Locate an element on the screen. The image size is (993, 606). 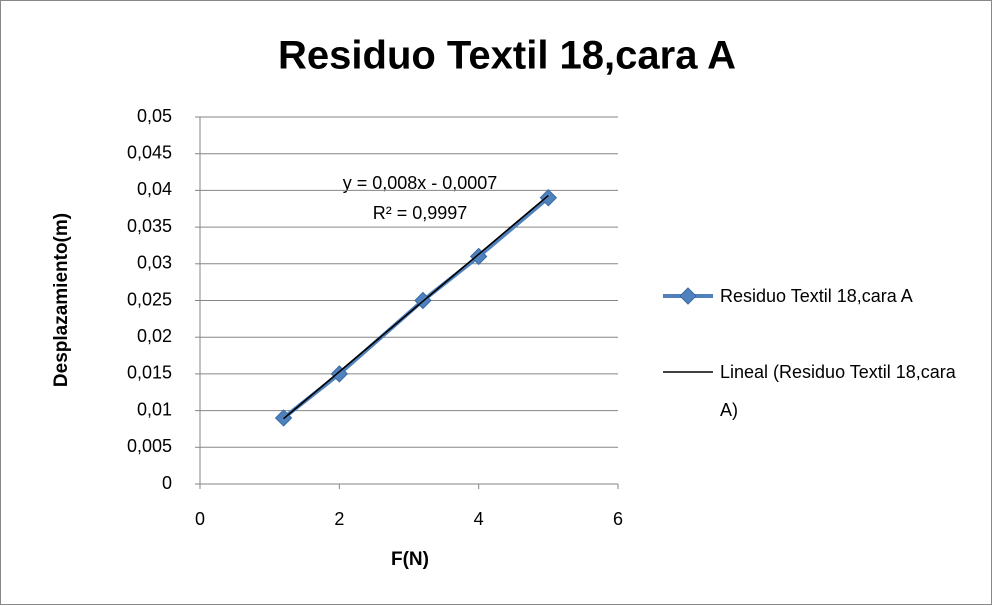
y-tick-label: 0,005 is located at coordinates (149, 446).